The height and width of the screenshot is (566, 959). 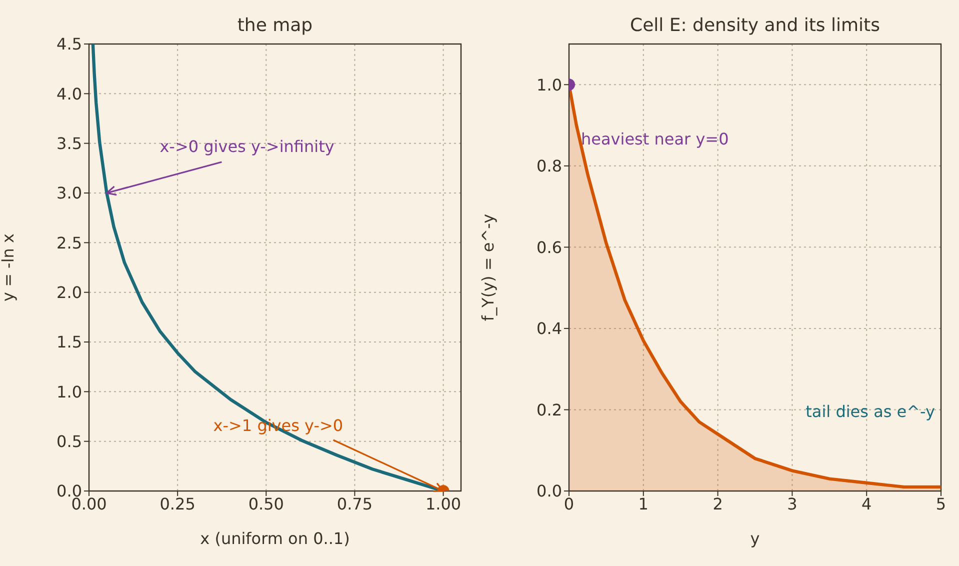 What do you see at coordinates (69, 342) in the screenshot?
I see `y-tick-label: 1.5` at bounding box center [69, 342].